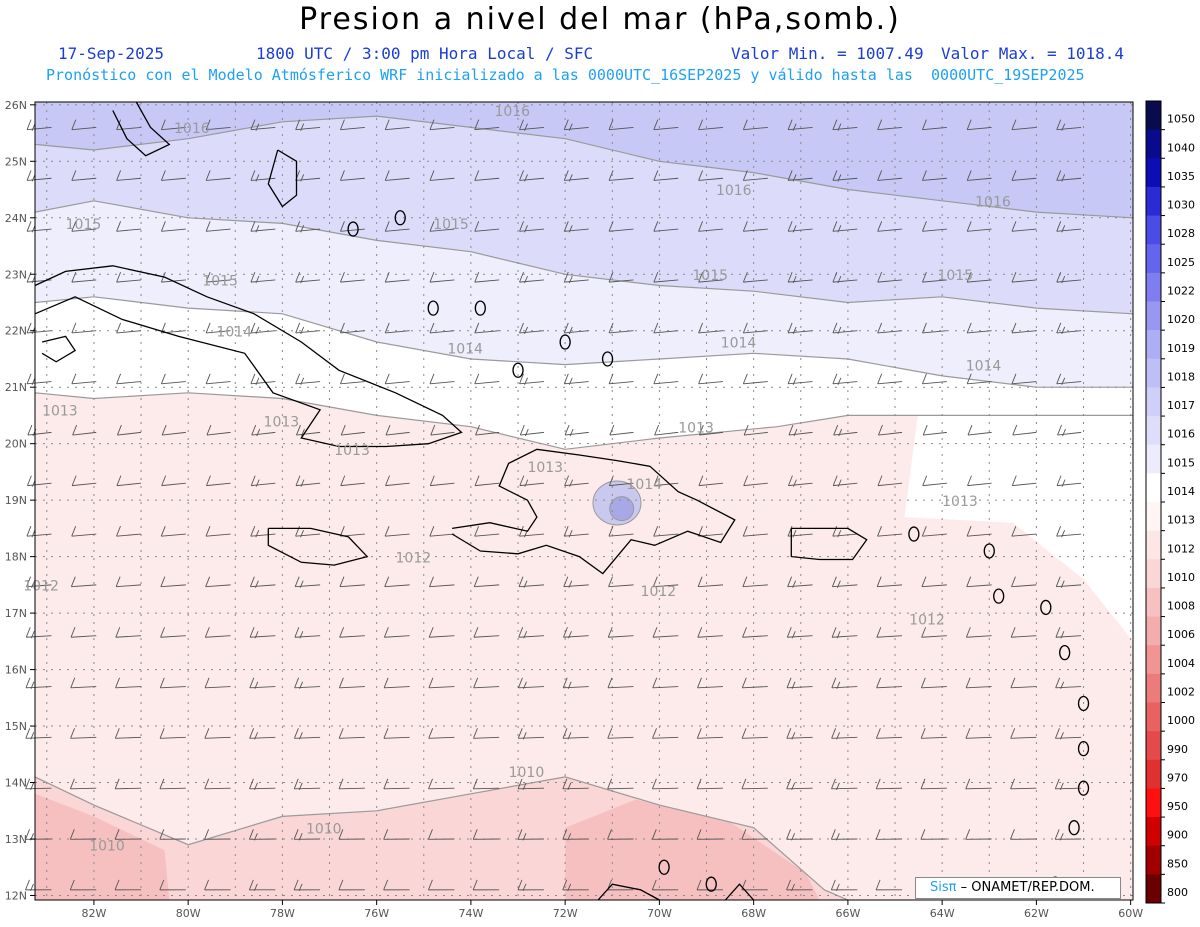 The height and width of the screenshot is (927, 1200). What do you see at coordinates (659, 913) in the screenshot?
I see `lon-label: 70W` at bounding box center [659, 913].